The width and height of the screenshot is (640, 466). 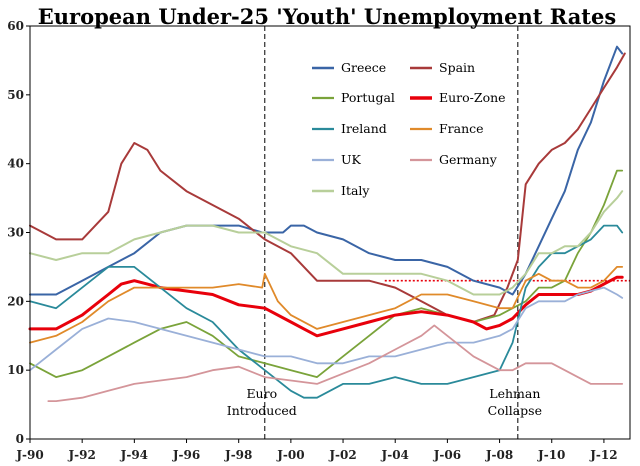 I want to click on annotation-label: Introduced, so click(x=262, y=410).